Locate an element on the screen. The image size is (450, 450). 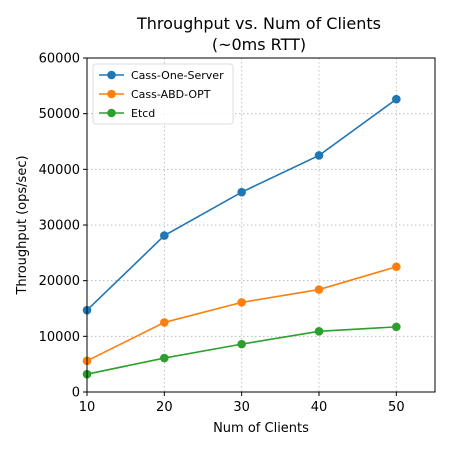
legend: Cass-One-Server Cass-ABD-OPT Etcd is located at coordinates (163, 94).